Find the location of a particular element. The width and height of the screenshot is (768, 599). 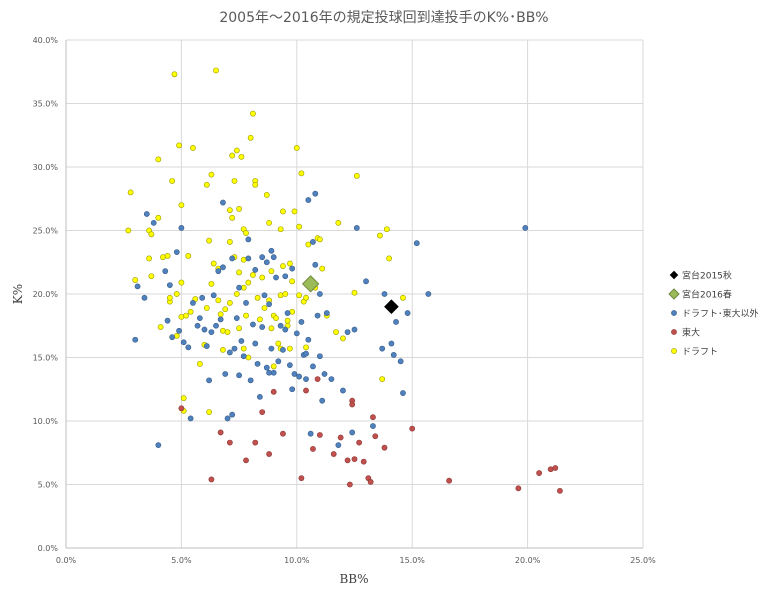

x-tick-label: 25.0% is located at coordinates (643, 560).